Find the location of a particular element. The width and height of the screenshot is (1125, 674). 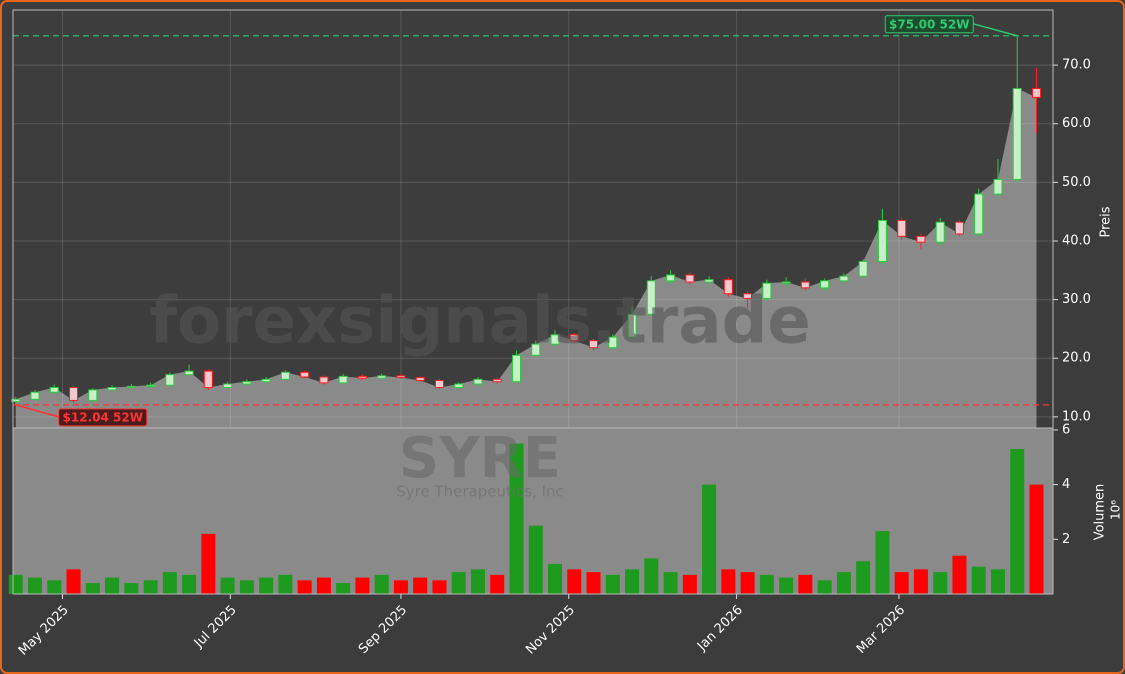

volume-y-tick-label: 4 is located at coordinates (1066, 484).